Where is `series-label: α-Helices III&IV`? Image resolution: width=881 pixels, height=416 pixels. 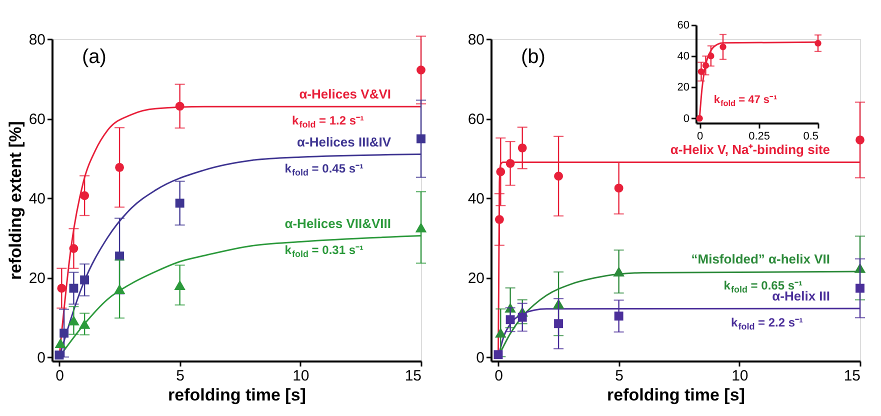
series-label: α-Helices III&IV is located at coordinates (344, 142).